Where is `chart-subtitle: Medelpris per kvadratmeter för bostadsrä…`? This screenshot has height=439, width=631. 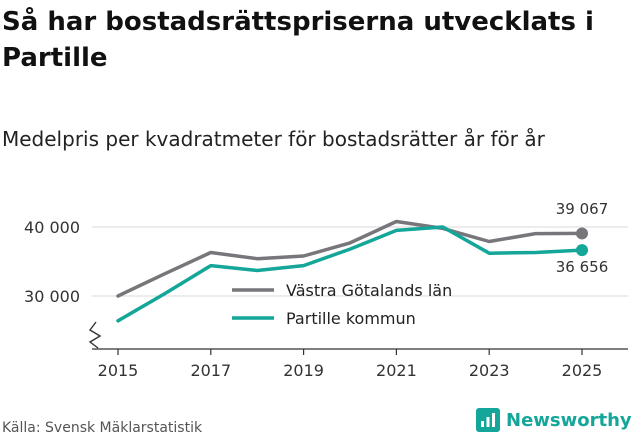
chart-subtitle: Medelpris per kvadratmeter för bostadsrä… is located at coordinates (273, 139).